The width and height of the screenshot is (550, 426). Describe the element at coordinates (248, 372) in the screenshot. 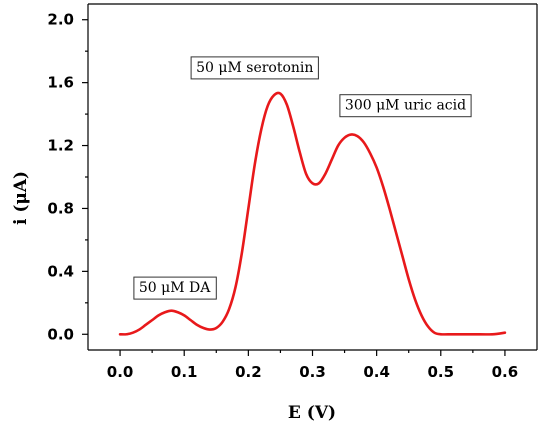

I see `x-tick-label: 0.2` at that location.